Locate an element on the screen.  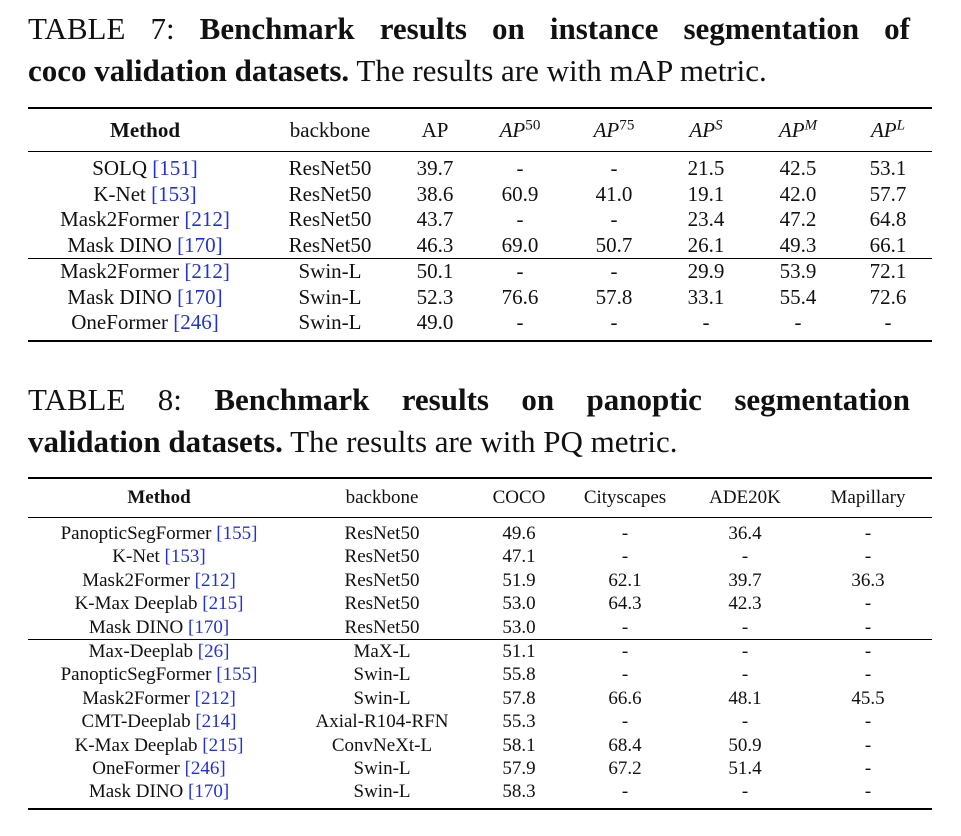
table7-header-apl-base: AP is located at coordinates (883, 129).